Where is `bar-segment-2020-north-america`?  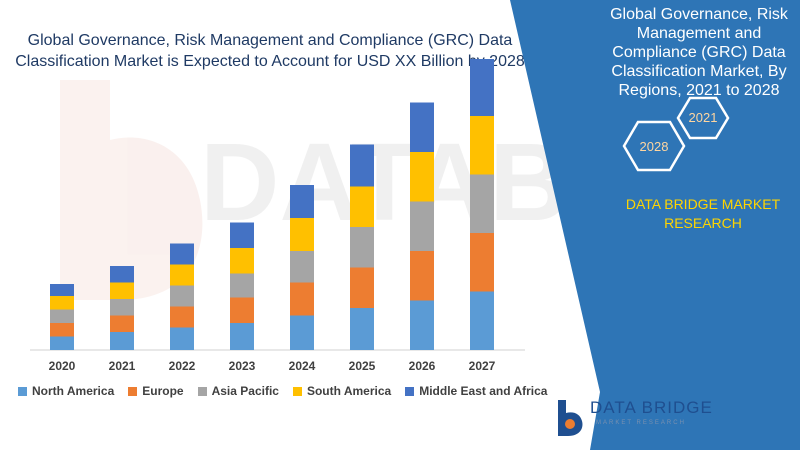 bar-segment-2020-north-america is located at coordinates (62, 343).